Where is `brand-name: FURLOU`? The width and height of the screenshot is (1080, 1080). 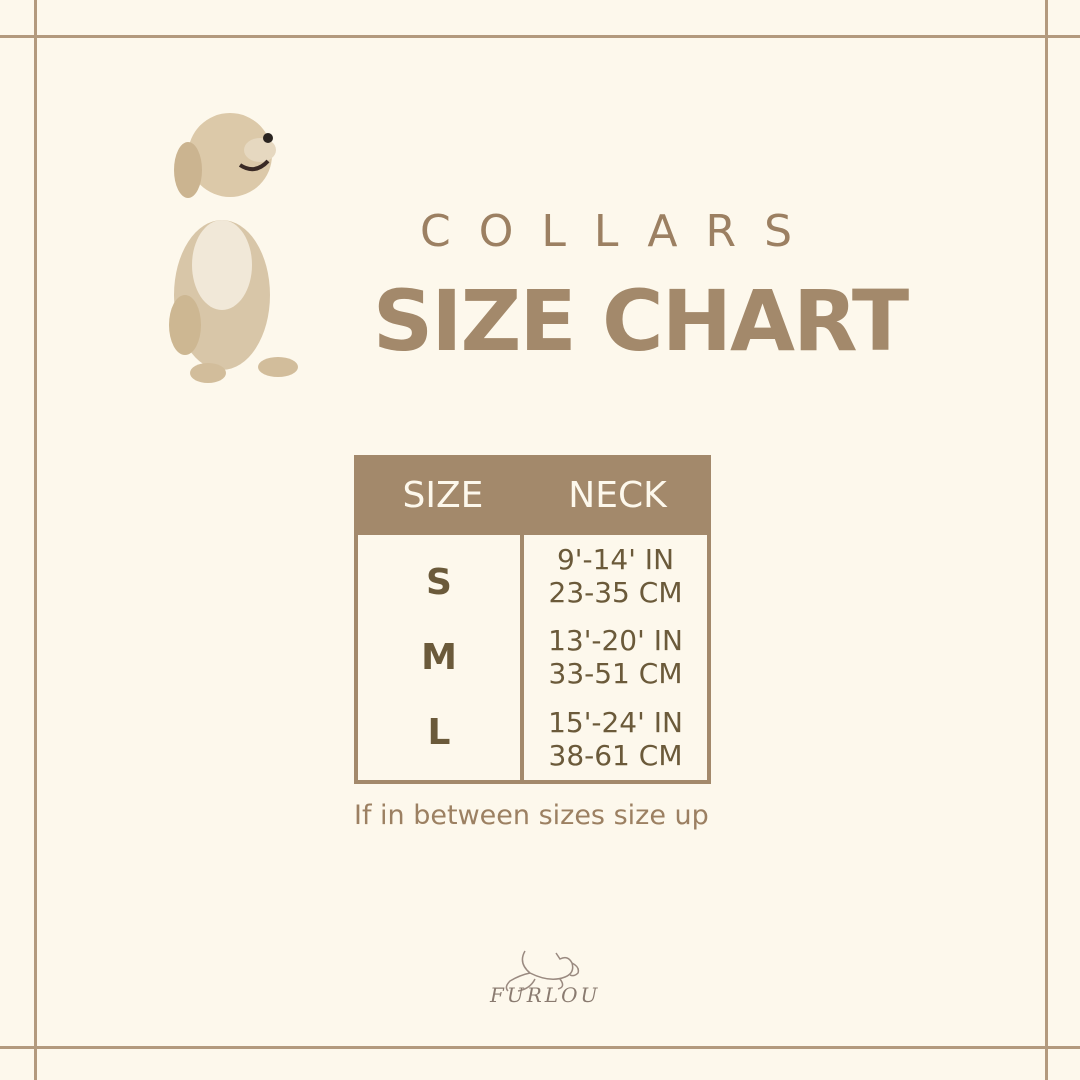
brand-name: FURLOU is located at coordinates (545, 995).